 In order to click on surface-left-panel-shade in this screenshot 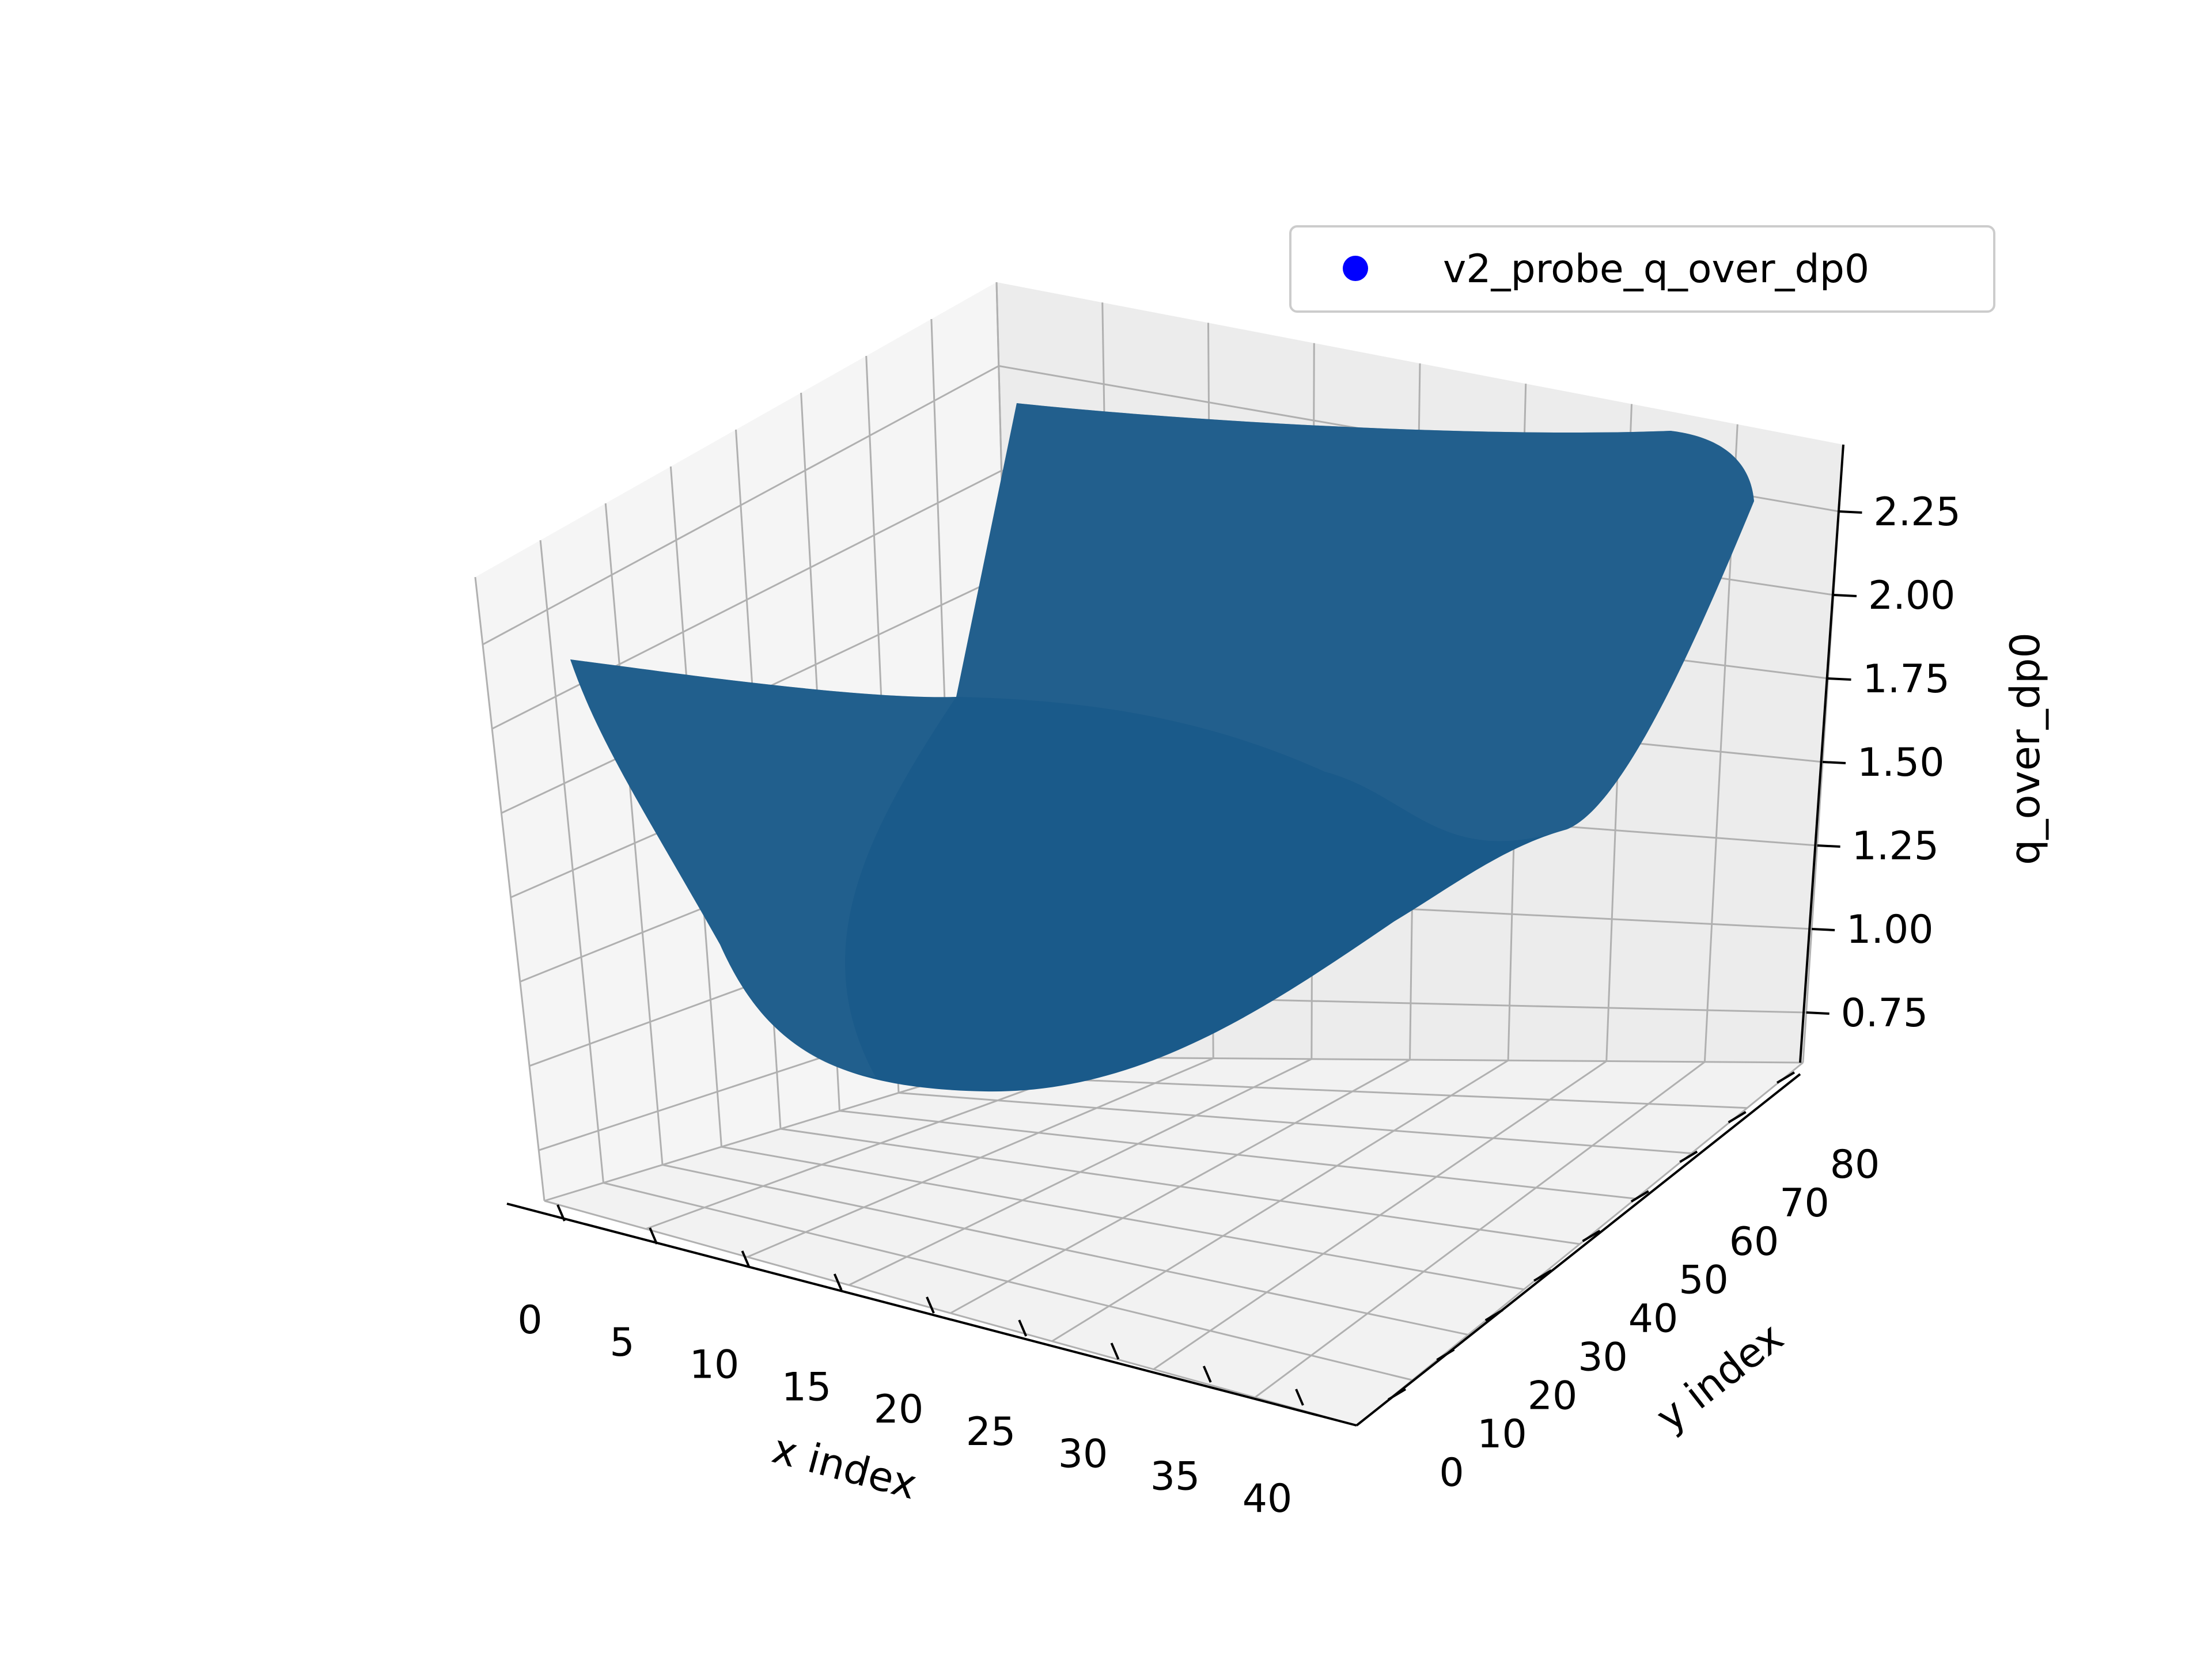, I will do `click(763, 868)`.